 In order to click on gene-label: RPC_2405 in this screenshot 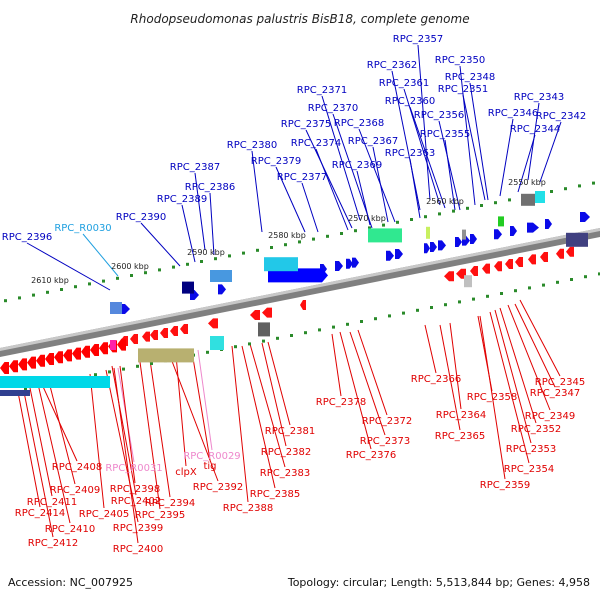, I will do `click(104, 514)`.